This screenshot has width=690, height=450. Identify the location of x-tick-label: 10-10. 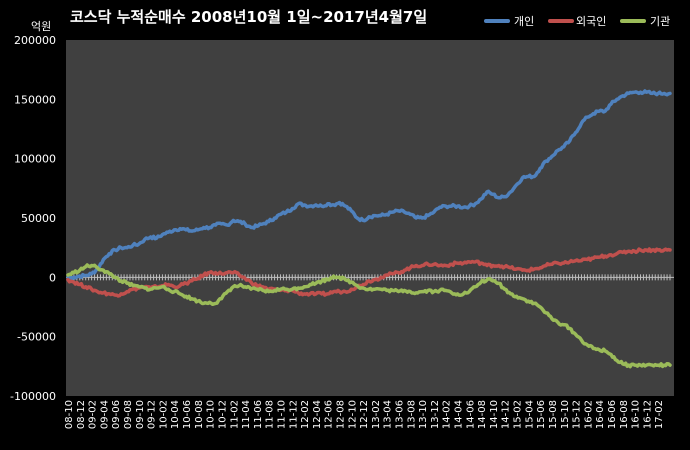
(211, 414).